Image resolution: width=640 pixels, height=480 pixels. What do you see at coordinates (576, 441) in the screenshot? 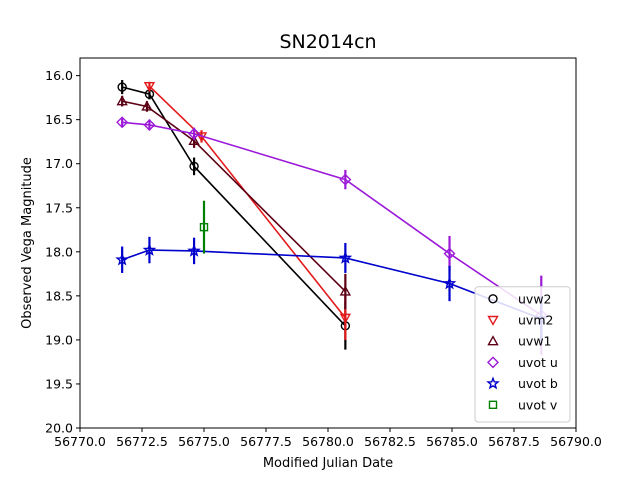
I see `x-tick-label: 56790.0` at bounding box center [576, 441].